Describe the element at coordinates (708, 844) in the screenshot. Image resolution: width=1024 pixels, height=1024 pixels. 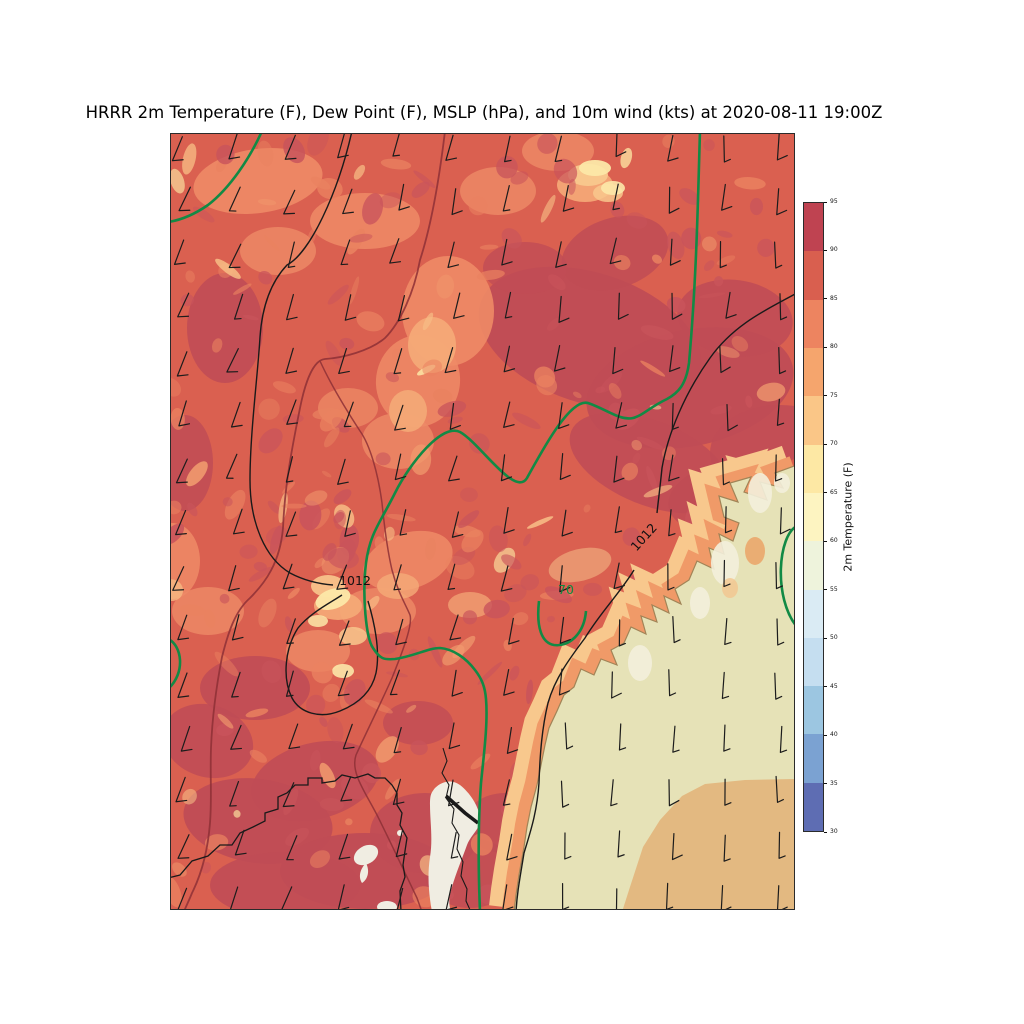
I see `southeast-warm-band` at that location.